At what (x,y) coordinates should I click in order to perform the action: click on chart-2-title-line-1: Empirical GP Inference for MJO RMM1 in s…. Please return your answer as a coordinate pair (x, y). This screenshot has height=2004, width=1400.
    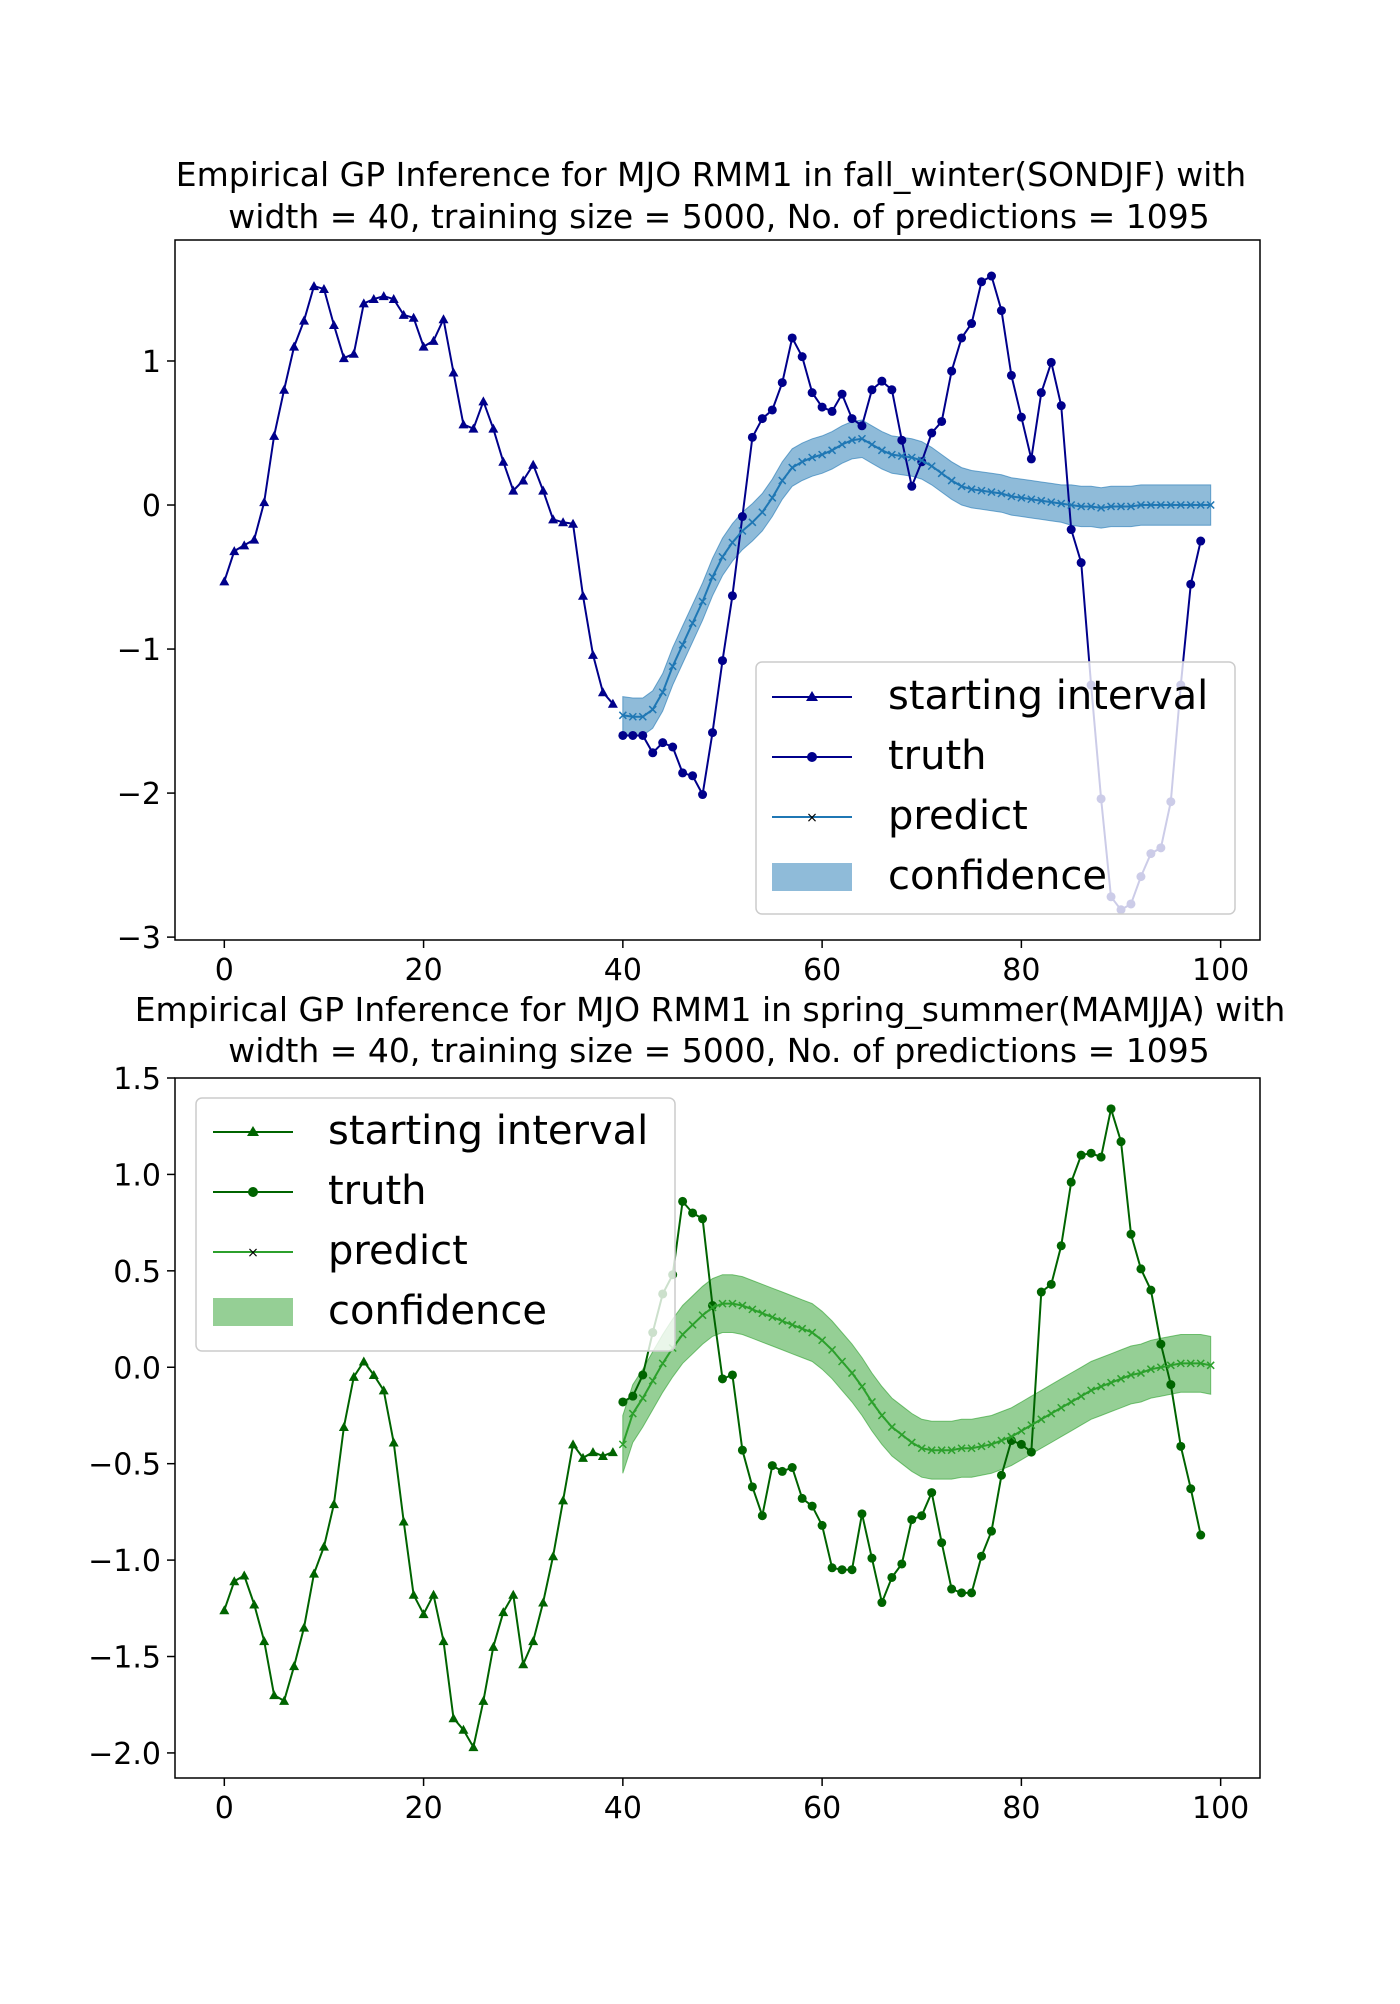
    Looking at the image, I should click on (710, 1009).